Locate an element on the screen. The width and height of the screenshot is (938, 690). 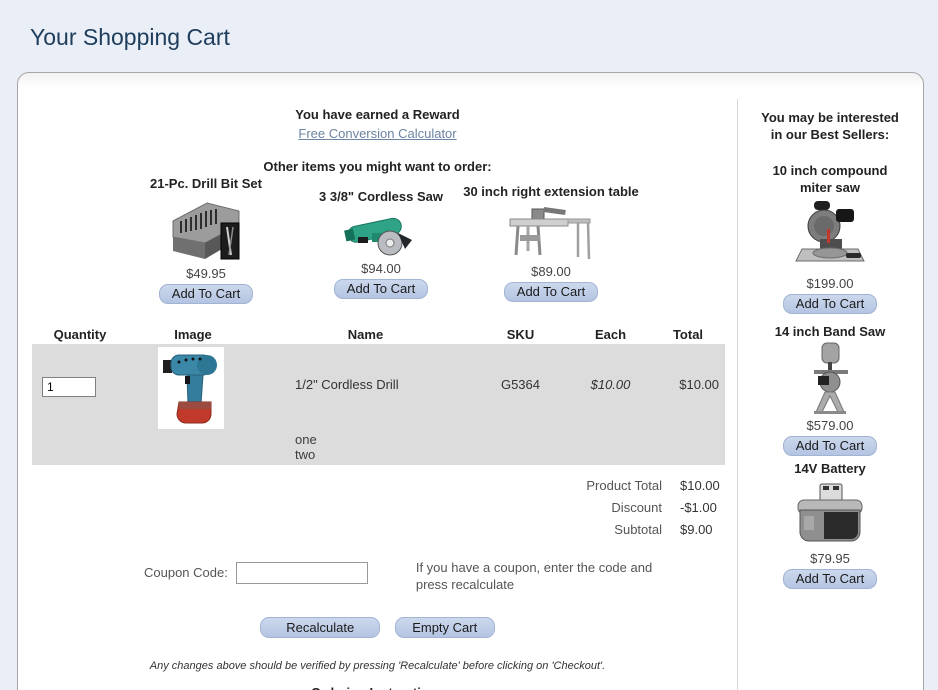
subtotal-value: $9.00 is located at coordinates (696, 529).